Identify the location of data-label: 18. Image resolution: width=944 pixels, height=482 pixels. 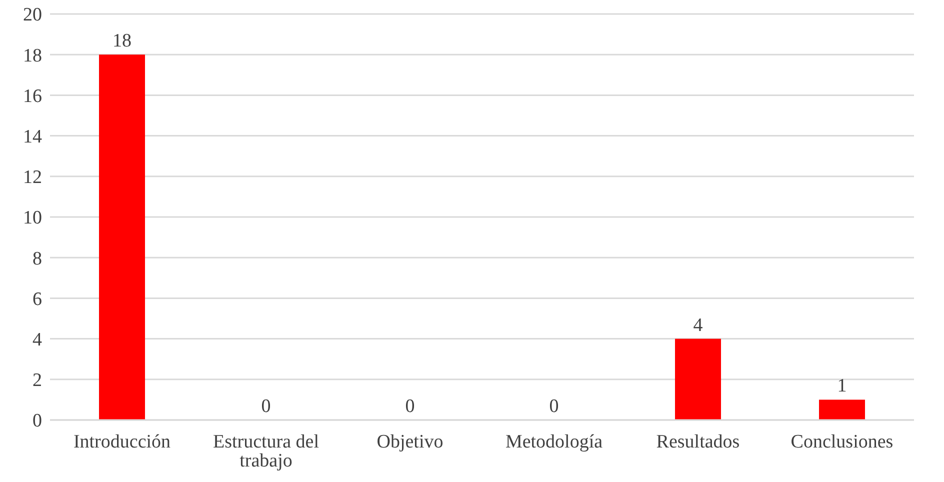
(122, 41).